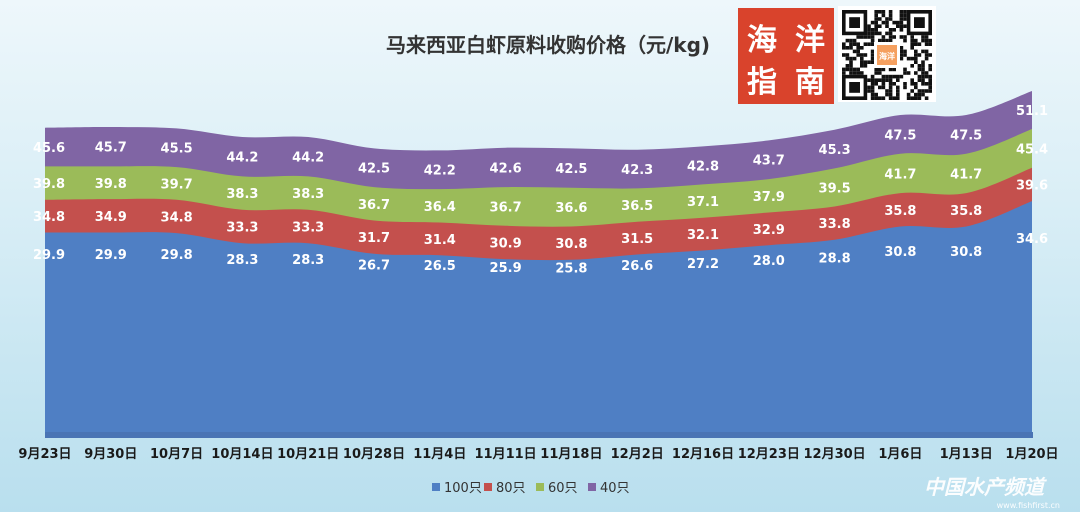  Describe the element at coordinates (835, 454) in the screenshot. I see `x-tick-label: 12月30日` at that location.